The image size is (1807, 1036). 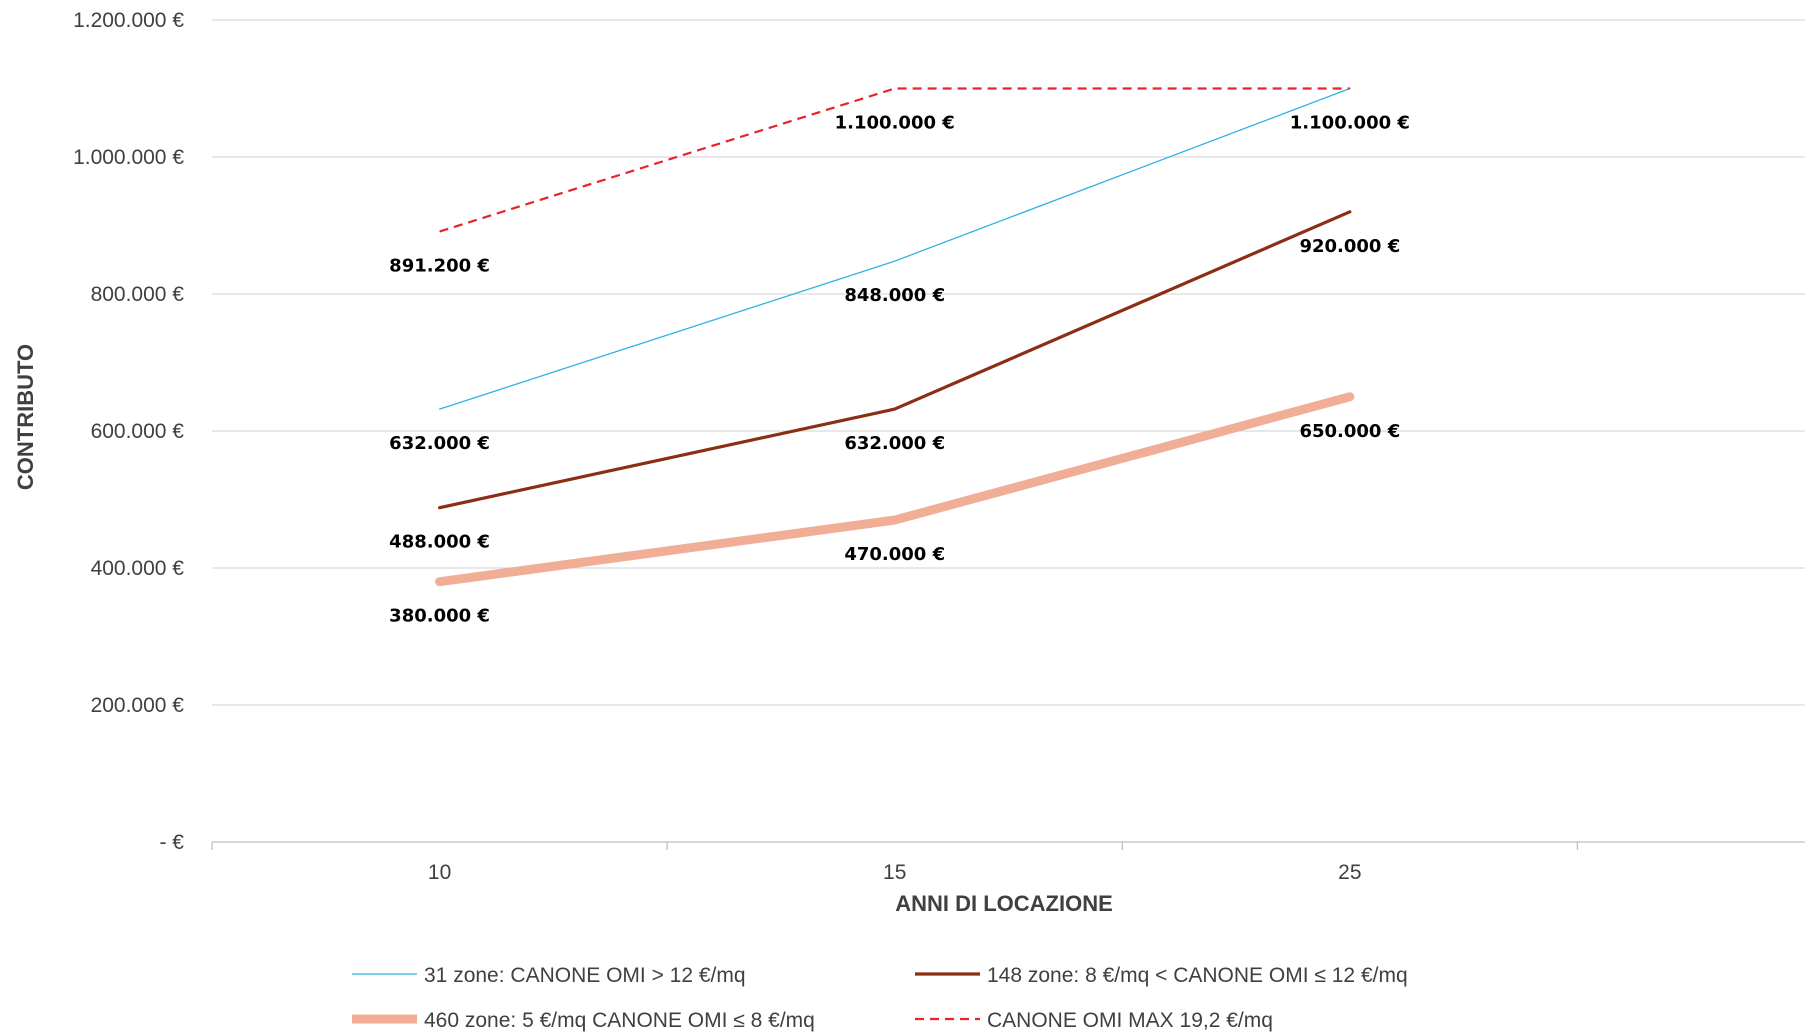 I want to click on data-label: 848.000 €, so click(x=894, y=295).